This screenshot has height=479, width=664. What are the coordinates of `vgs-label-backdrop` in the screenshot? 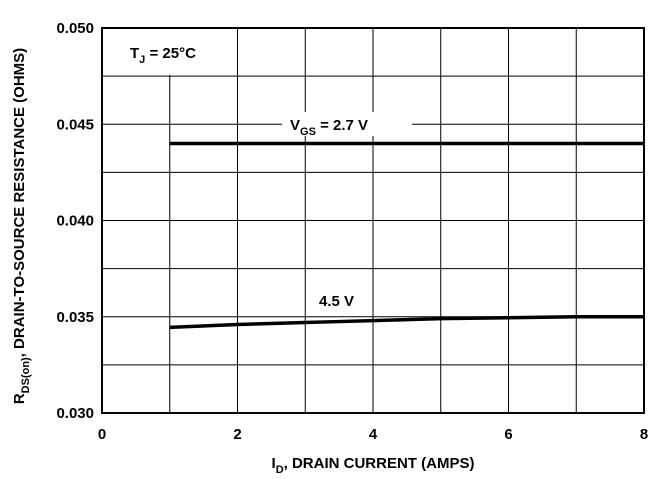 It's located at (347, 124).